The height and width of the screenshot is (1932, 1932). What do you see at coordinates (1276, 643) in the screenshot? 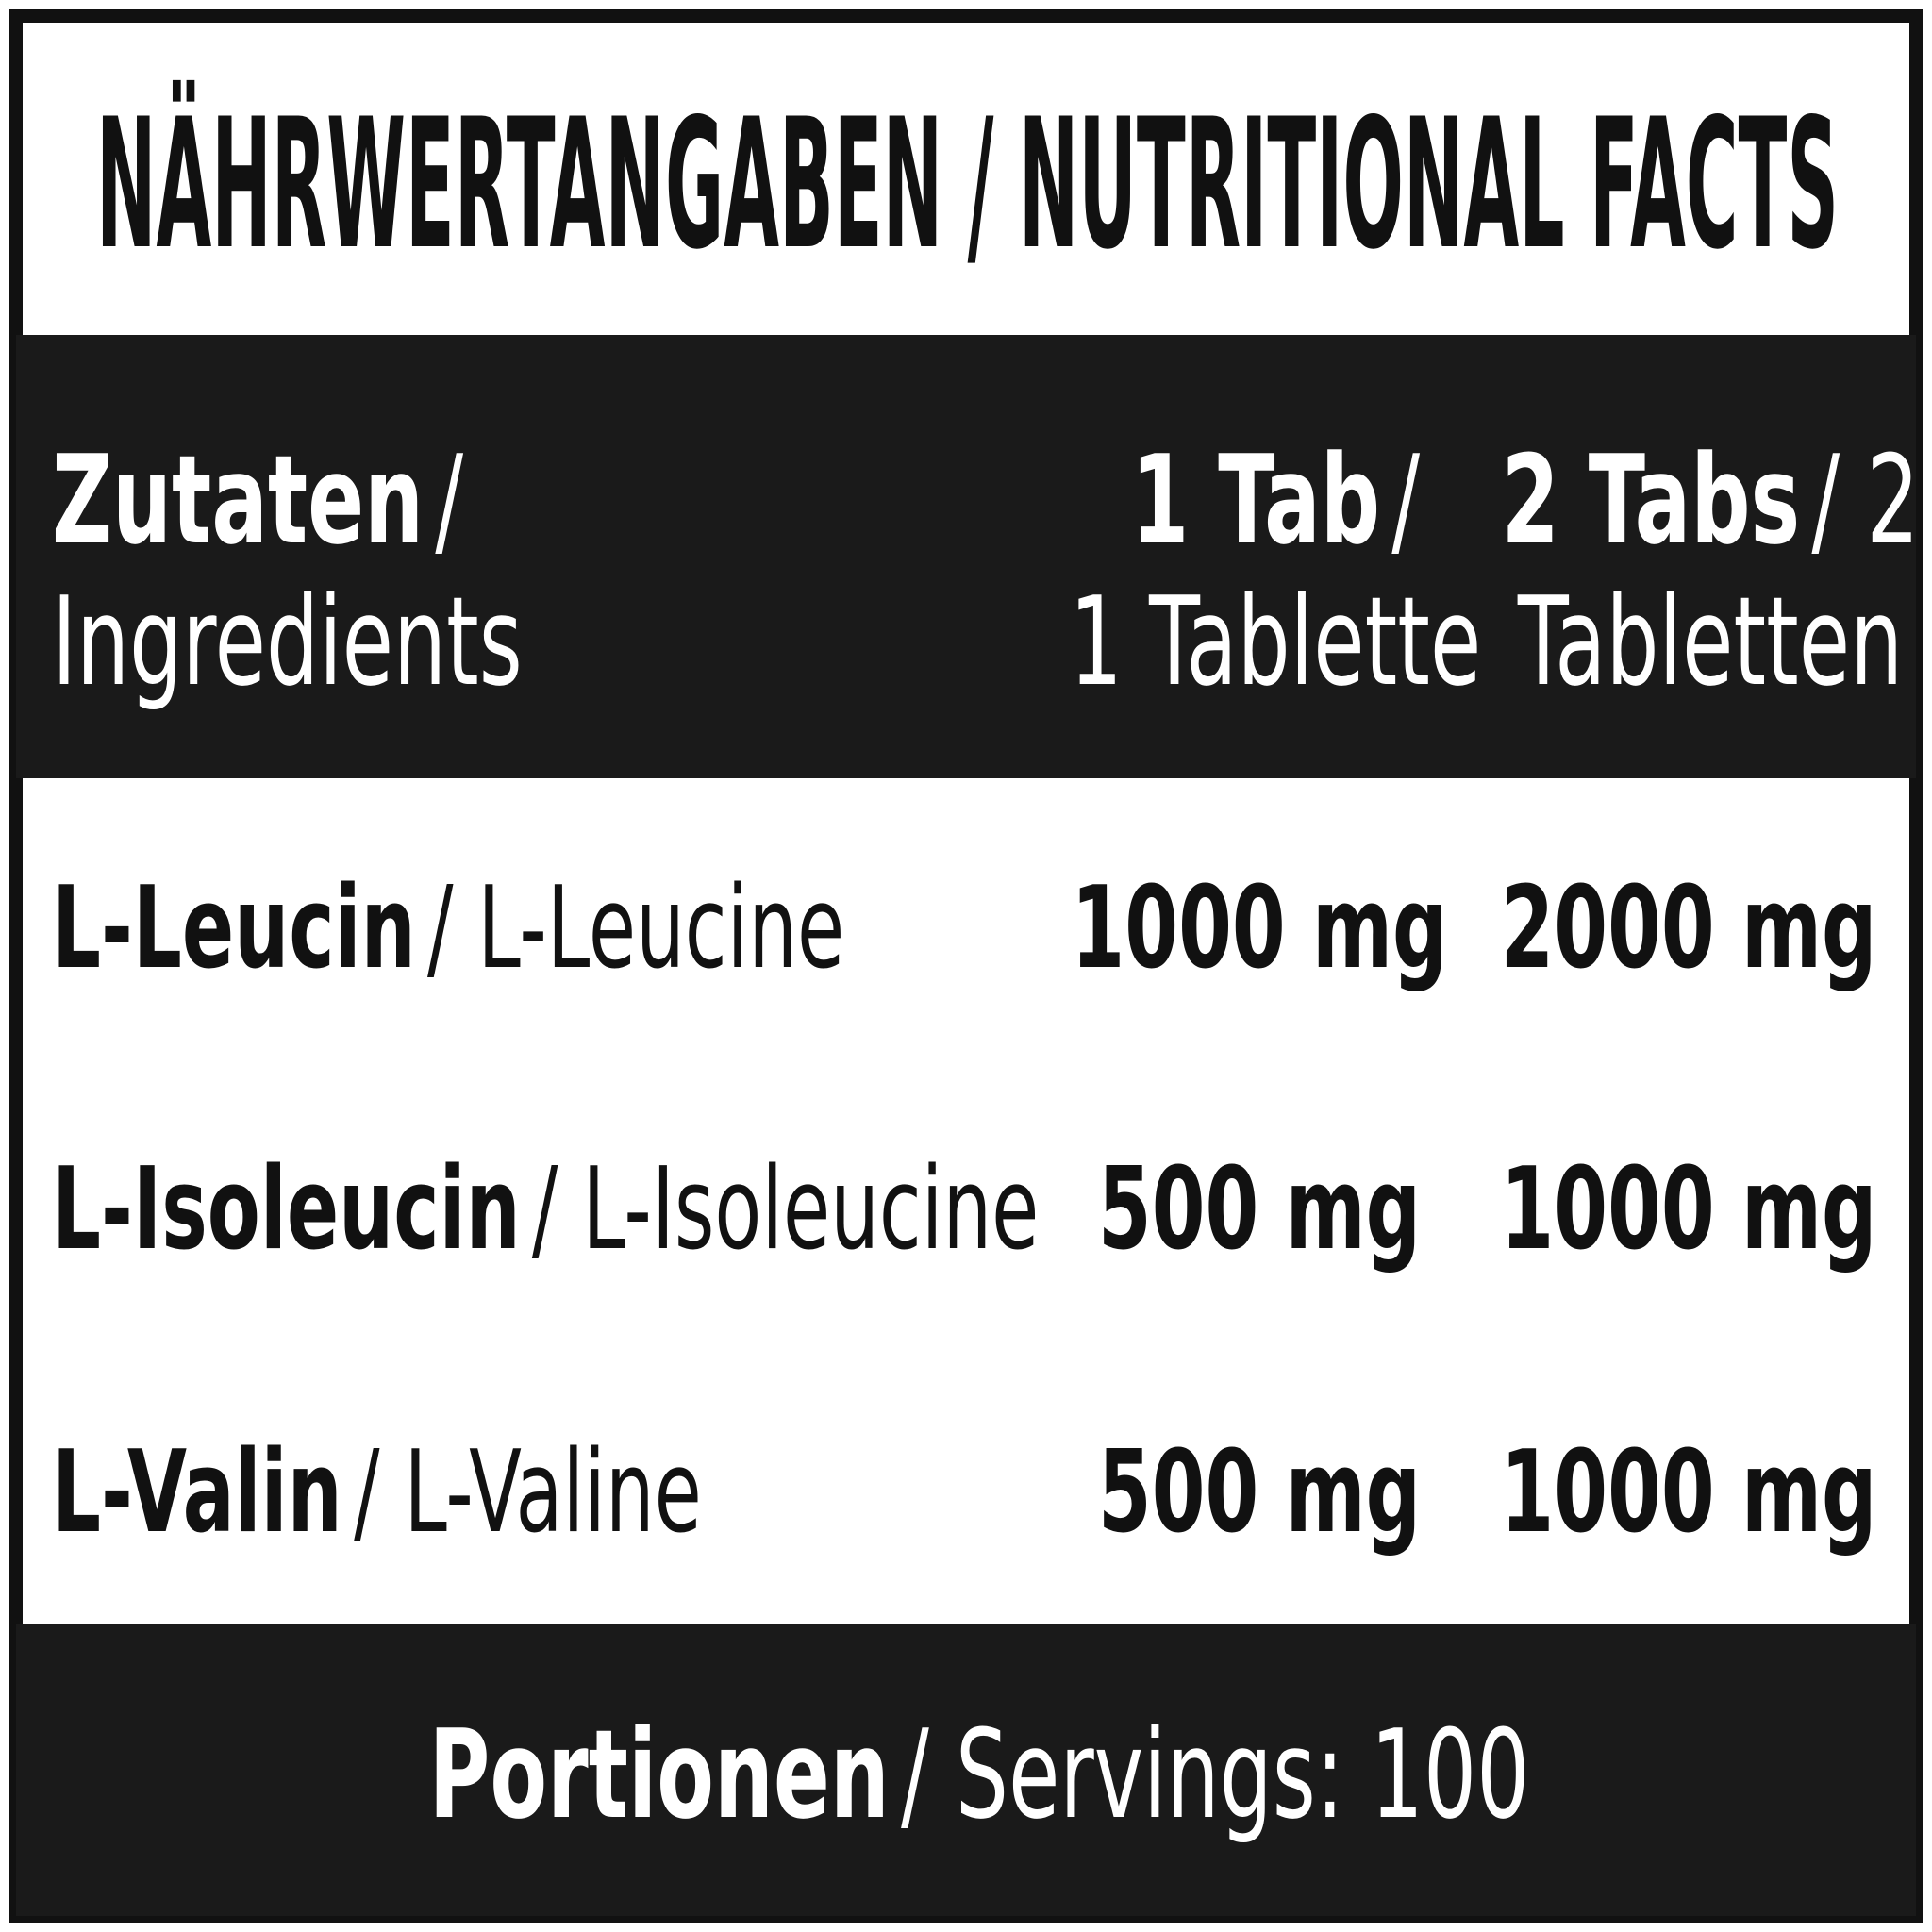
I see `header-line2: 1 Tablette` at bounding box center [1276, 643].